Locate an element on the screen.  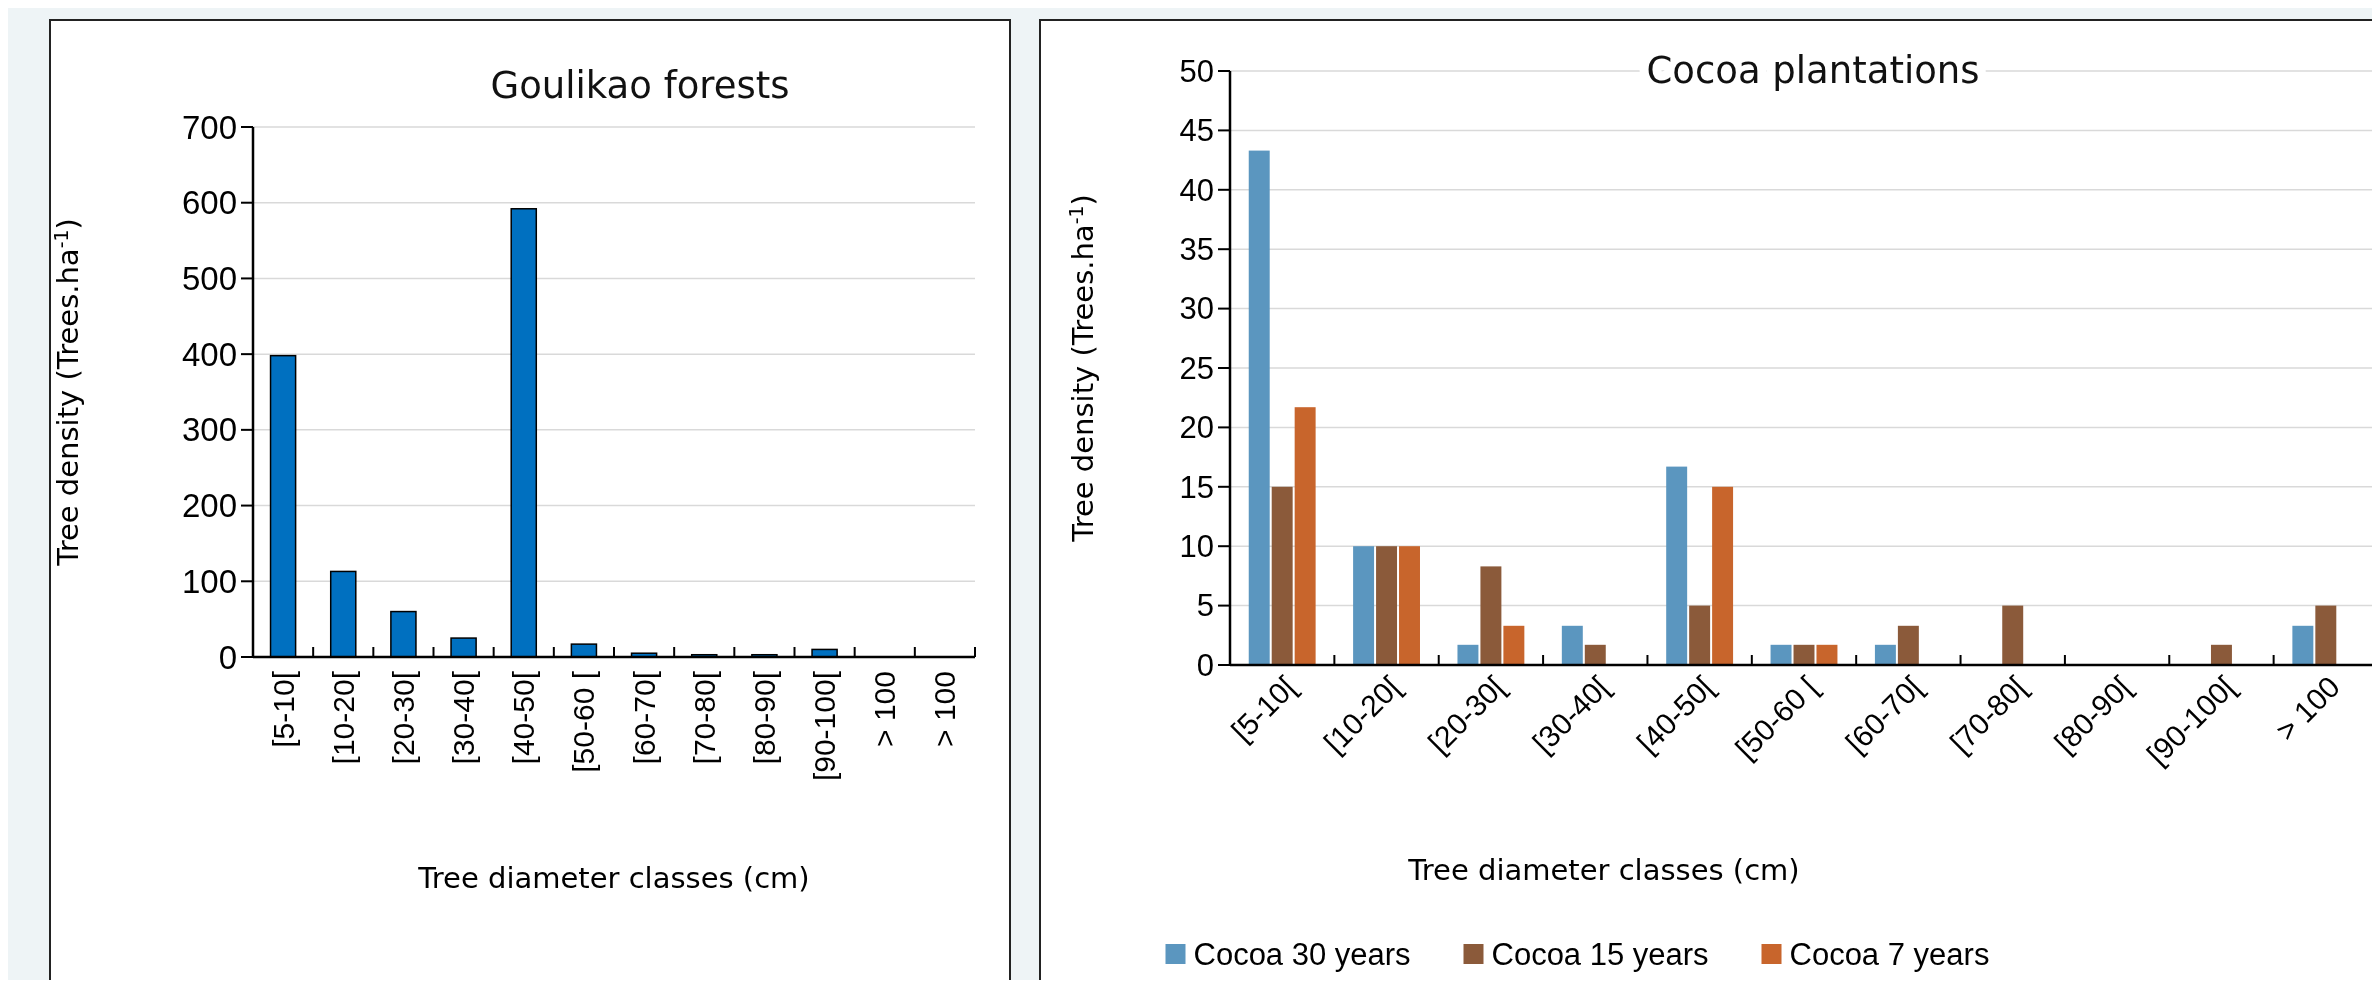
y-tick-label: 300 is located at coordinates (209, 430).